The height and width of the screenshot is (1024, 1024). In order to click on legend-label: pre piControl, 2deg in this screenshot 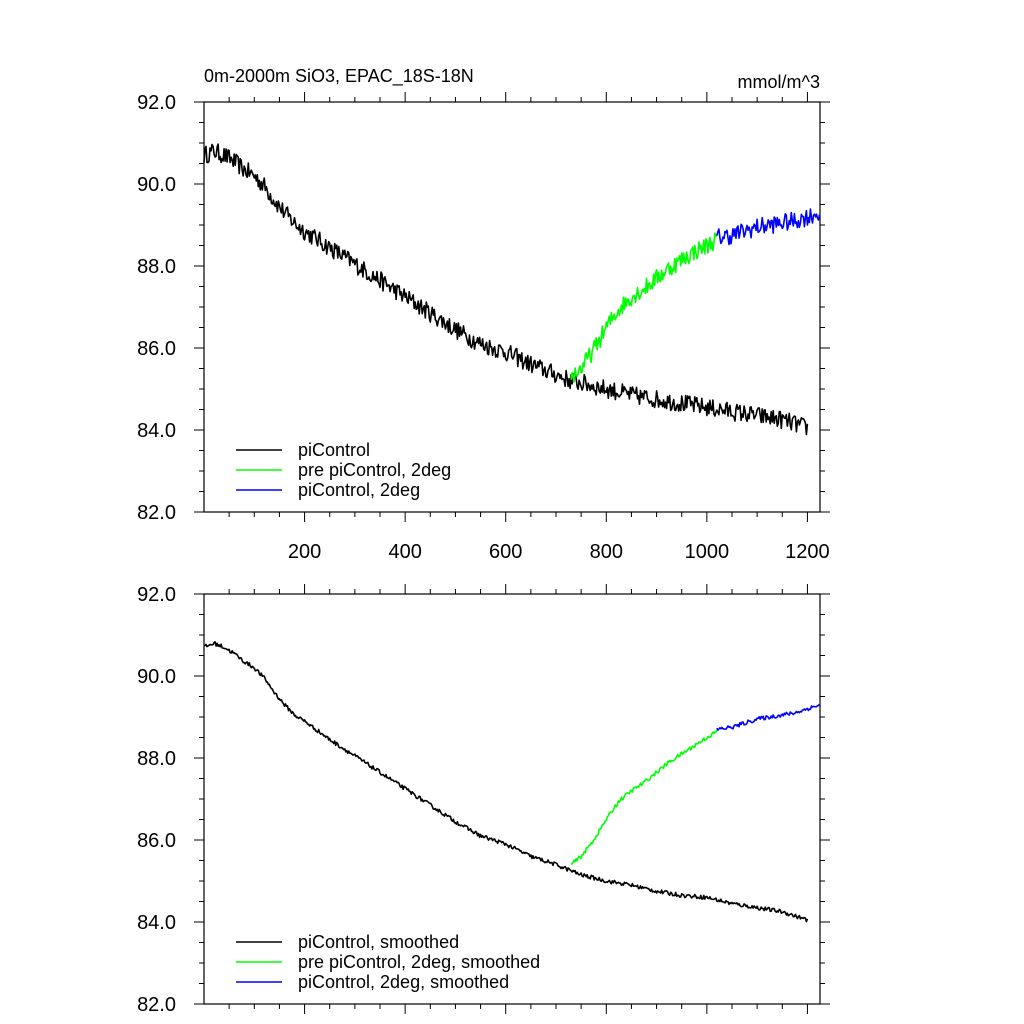, I will do `click(374, 470)`.